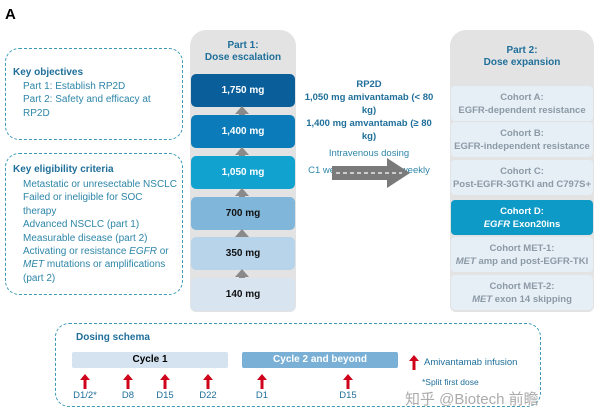  What do you see at coordinates (63, 169) in the screenshot?
I see `eligibility-title: Key eligibility criteria` at bounding box center [63, 169].